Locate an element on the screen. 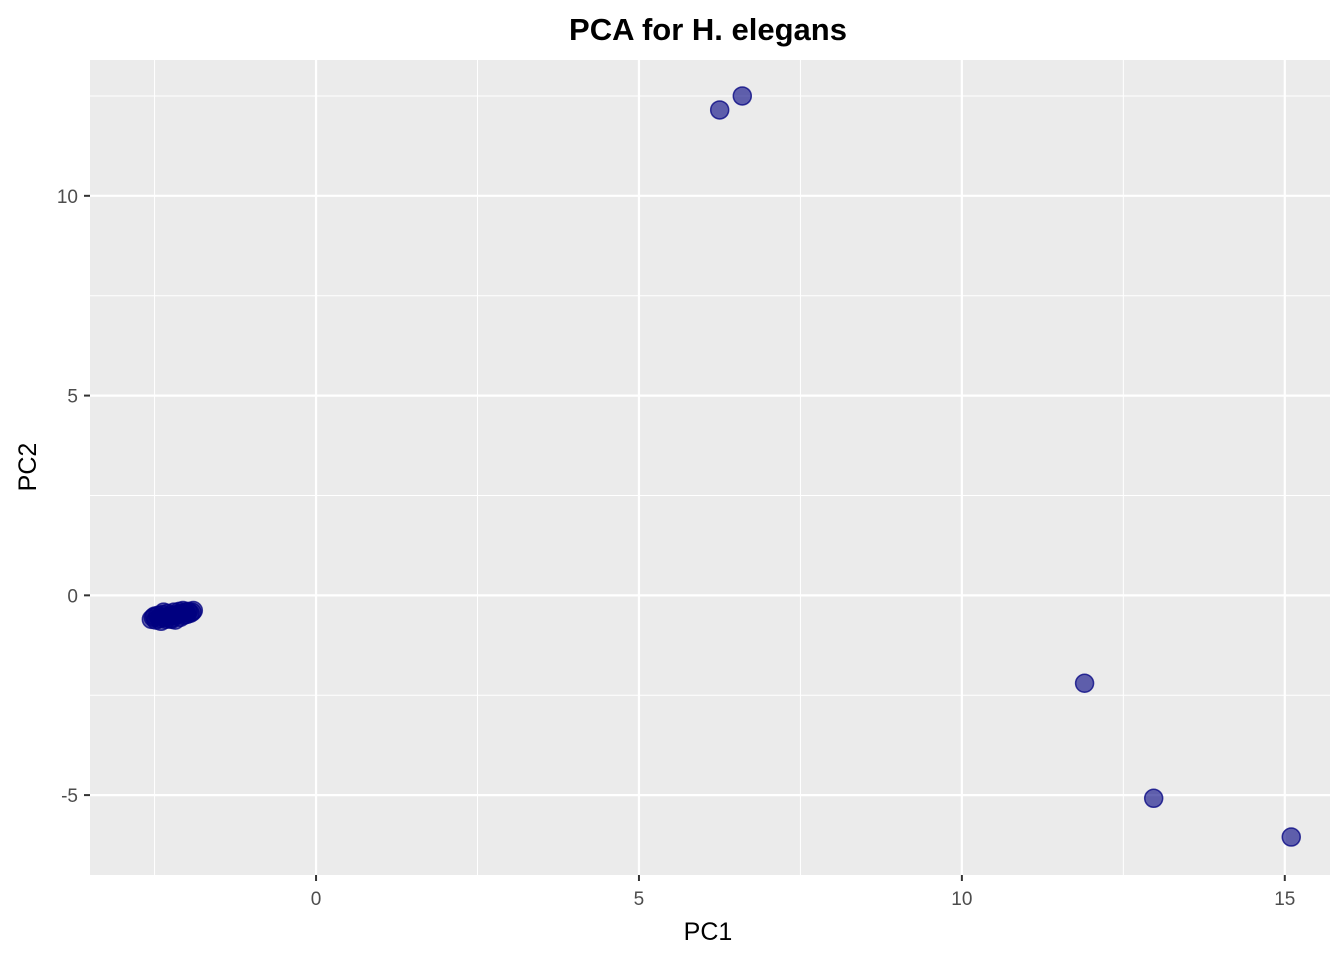 Image resolution: width=1344 pixels, height=960 pixels. x-axis: 0 5 10 15 is located at coordinates (803, 892).